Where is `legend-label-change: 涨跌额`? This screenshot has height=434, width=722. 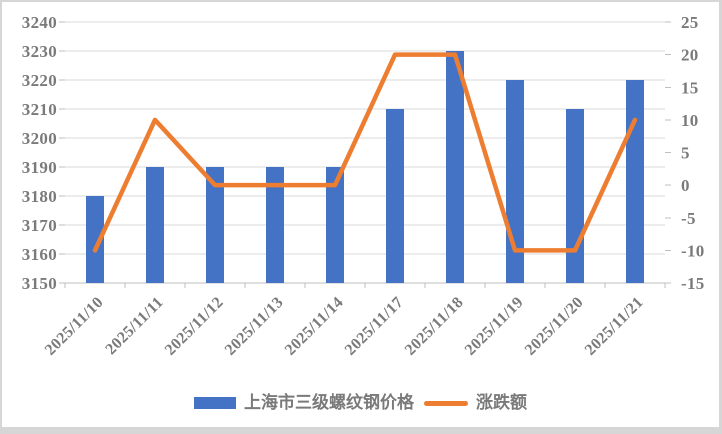 legend-label-change: 涨跌额 is located at coordinates (501, 402).